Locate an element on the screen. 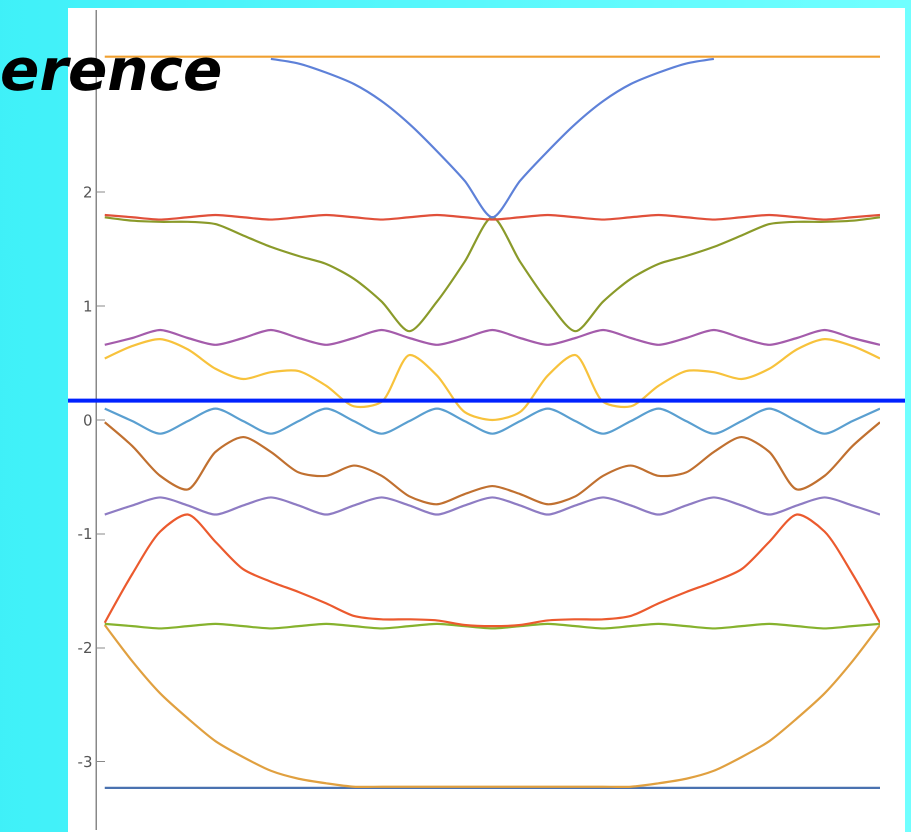 The height and width of the screenshot is (832, 911). y-tick-label: -3 is located at coordinates (85, 761).